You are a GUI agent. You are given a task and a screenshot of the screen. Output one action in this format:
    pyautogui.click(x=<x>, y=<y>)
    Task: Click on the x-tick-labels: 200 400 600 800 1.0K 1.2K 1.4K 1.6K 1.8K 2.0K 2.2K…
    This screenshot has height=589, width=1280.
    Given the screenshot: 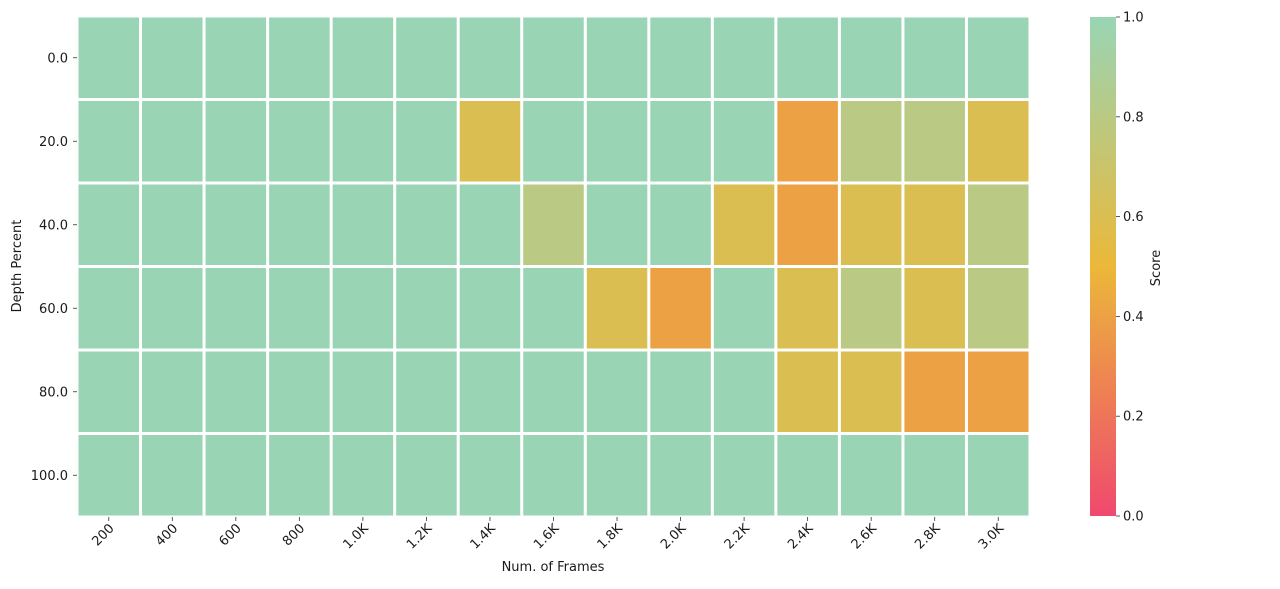 What is the action you would take?
    pyautogui.click(x=548, y=534)
    